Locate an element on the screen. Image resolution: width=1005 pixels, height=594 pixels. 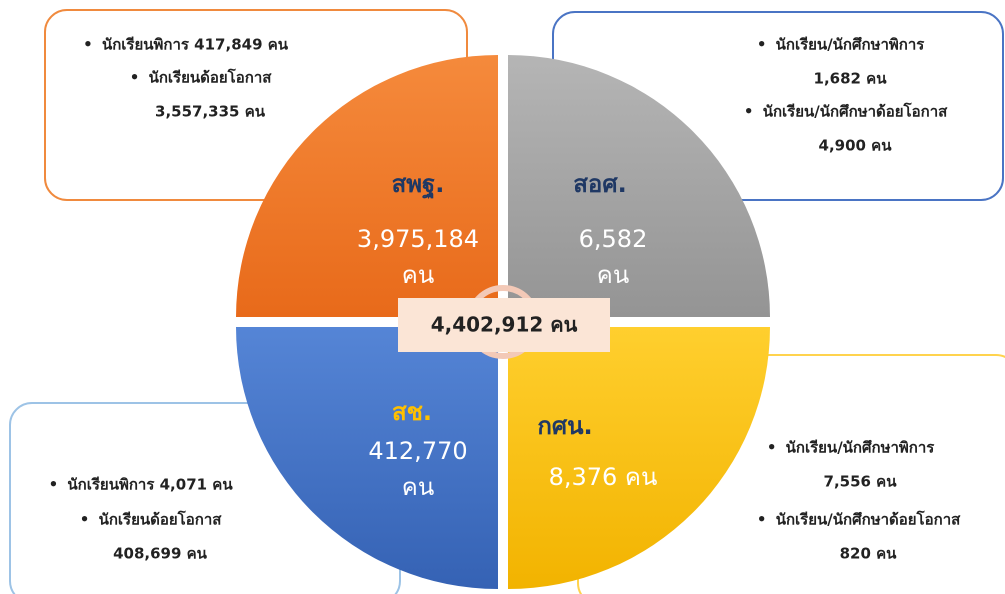
center-box is located at coordinates (504, 325).